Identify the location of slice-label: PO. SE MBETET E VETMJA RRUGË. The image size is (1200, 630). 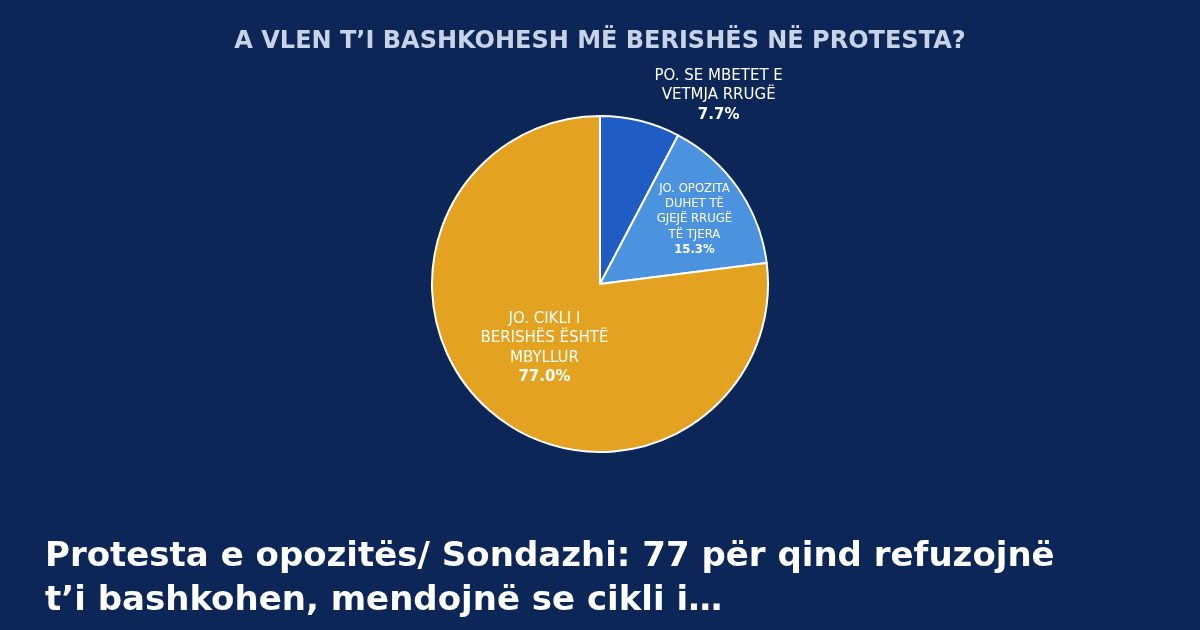
(718, 84).